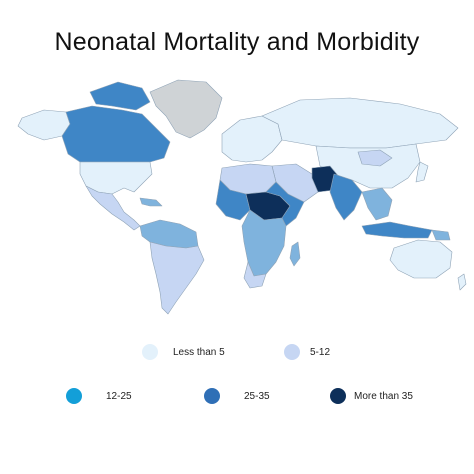  What do you see at coordinates (462, 282) in the screenshot?
I see `new-zealand-region` at bounding box center [462, 282].